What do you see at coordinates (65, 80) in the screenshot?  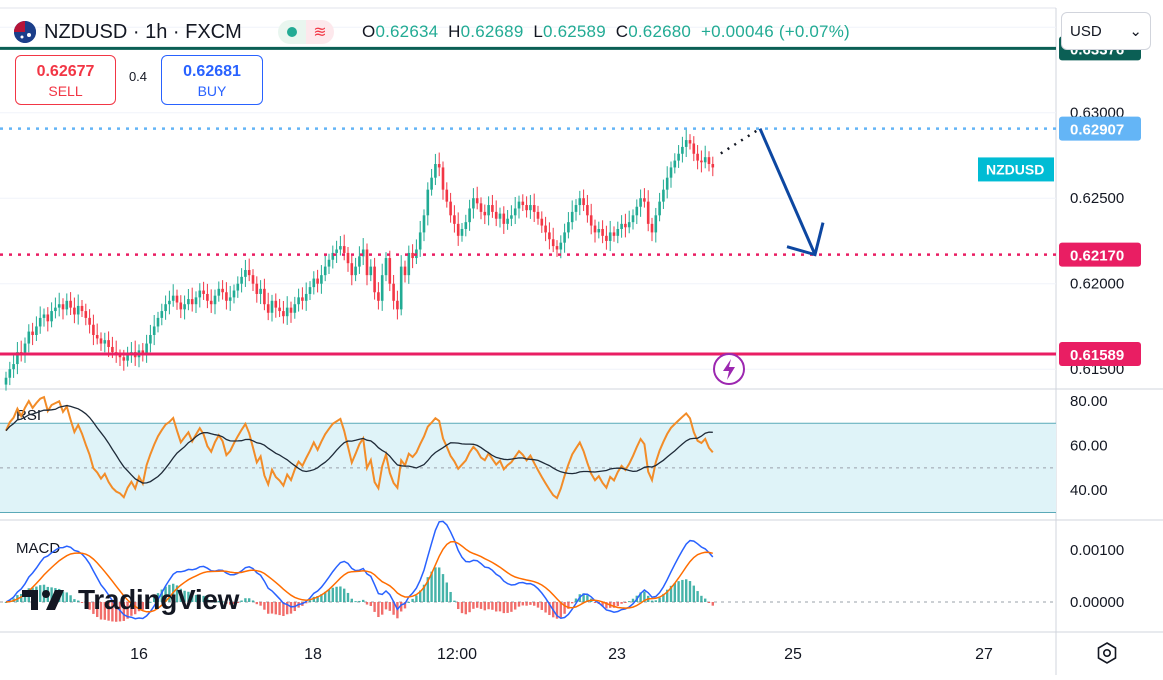 I see `sell-button: 0.62677 SELL` at bounding box center [65, 80].